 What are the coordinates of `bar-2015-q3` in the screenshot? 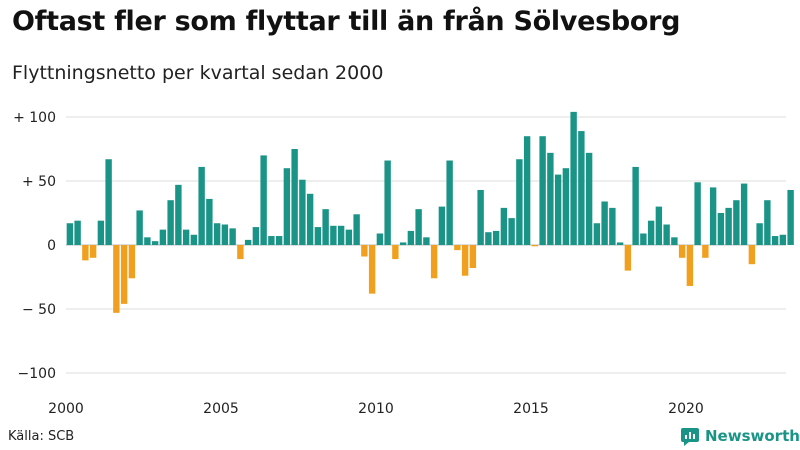 It's located at (550, 198).